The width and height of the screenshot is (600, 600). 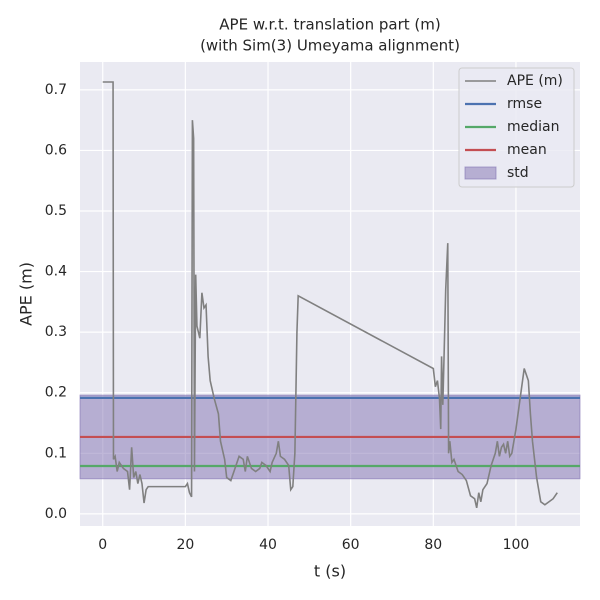 I want to click on y-tick-label: 0.0, so click(x=56, y=514).